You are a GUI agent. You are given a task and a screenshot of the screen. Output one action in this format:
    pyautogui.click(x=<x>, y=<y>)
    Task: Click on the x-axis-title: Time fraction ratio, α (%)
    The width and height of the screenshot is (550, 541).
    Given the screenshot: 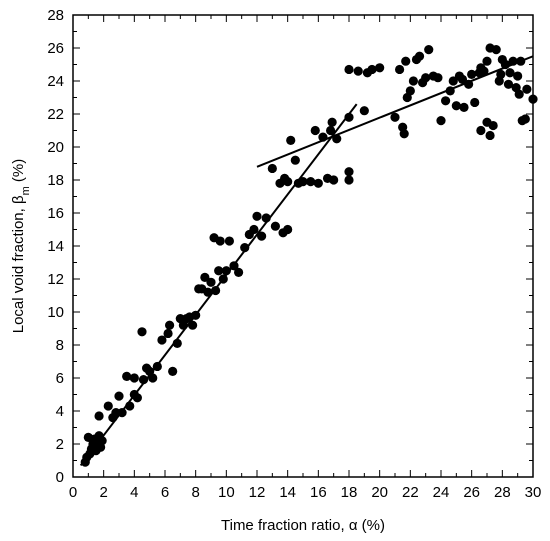 What is the action you would take?
    pyautogui.click(x=303, y=525)
    